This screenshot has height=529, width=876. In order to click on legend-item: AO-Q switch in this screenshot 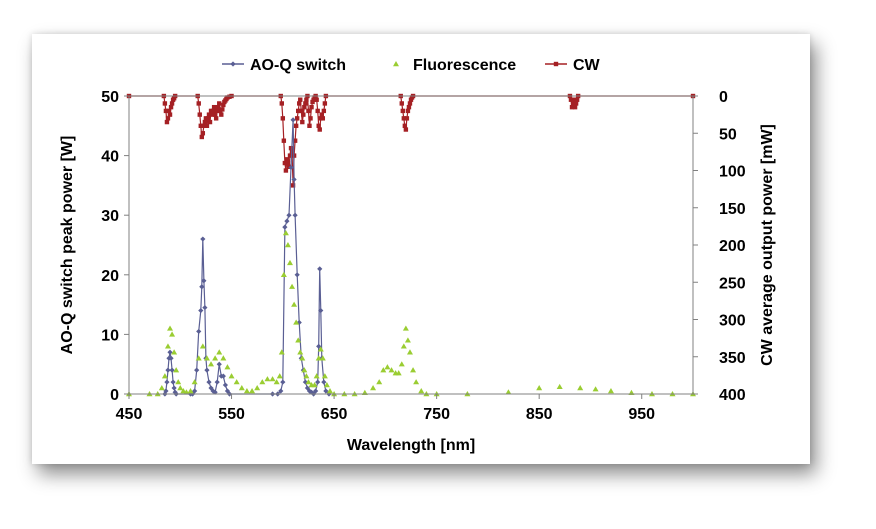, I will do `click(284, 65)`.